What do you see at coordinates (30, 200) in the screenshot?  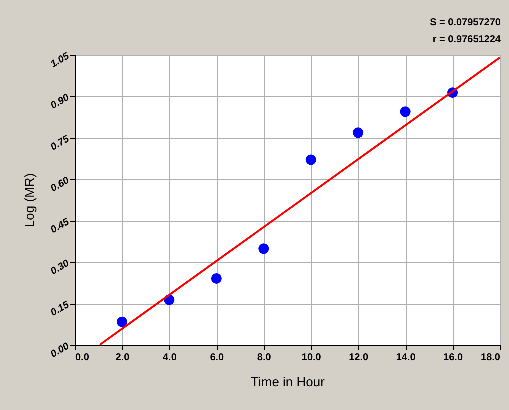 I see `y-axis-title: Log (MR)` at bounding box center [30, 200].